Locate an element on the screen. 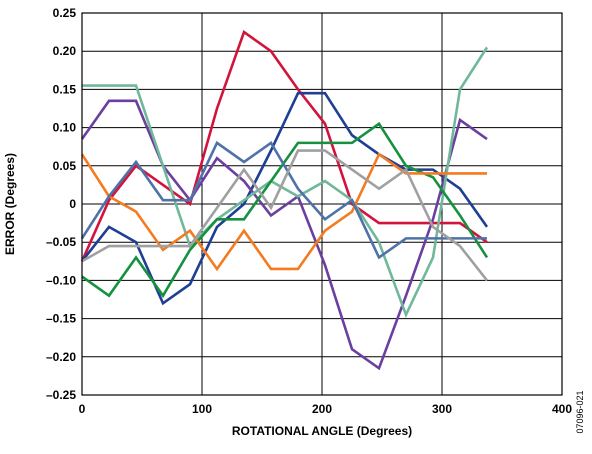  x-tick-label: 300 is located at coordinates (442, 409).